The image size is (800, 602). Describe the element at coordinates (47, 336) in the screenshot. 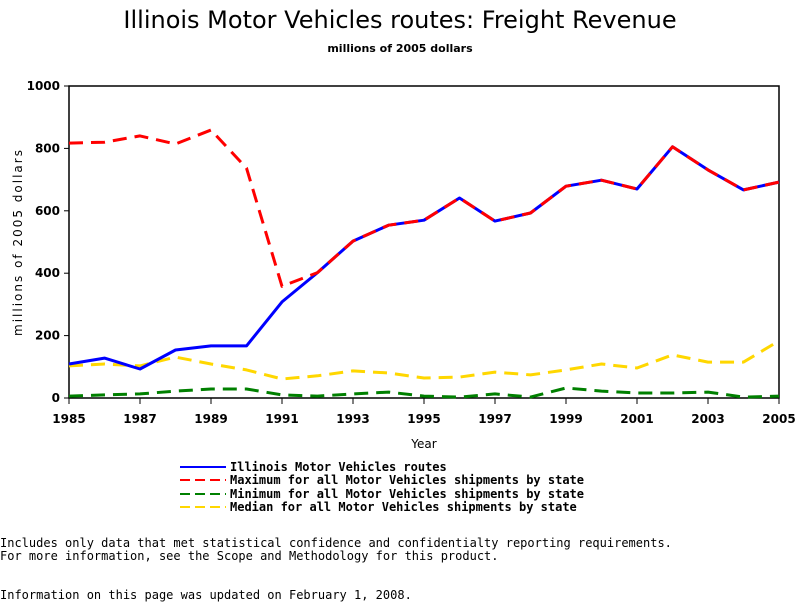

I see `y-tick-label: 200` at that location.